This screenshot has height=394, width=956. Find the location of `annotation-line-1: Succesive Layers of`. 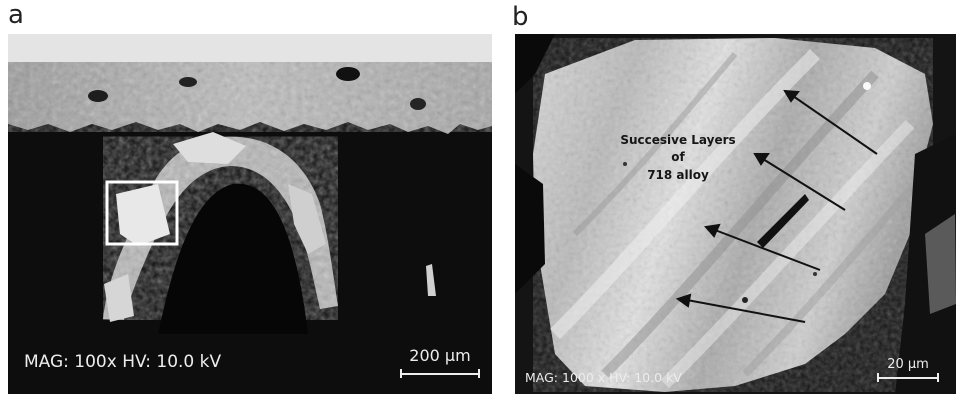

annotation-line-1: Succesive Layers of is located at coordinates (678, 149).